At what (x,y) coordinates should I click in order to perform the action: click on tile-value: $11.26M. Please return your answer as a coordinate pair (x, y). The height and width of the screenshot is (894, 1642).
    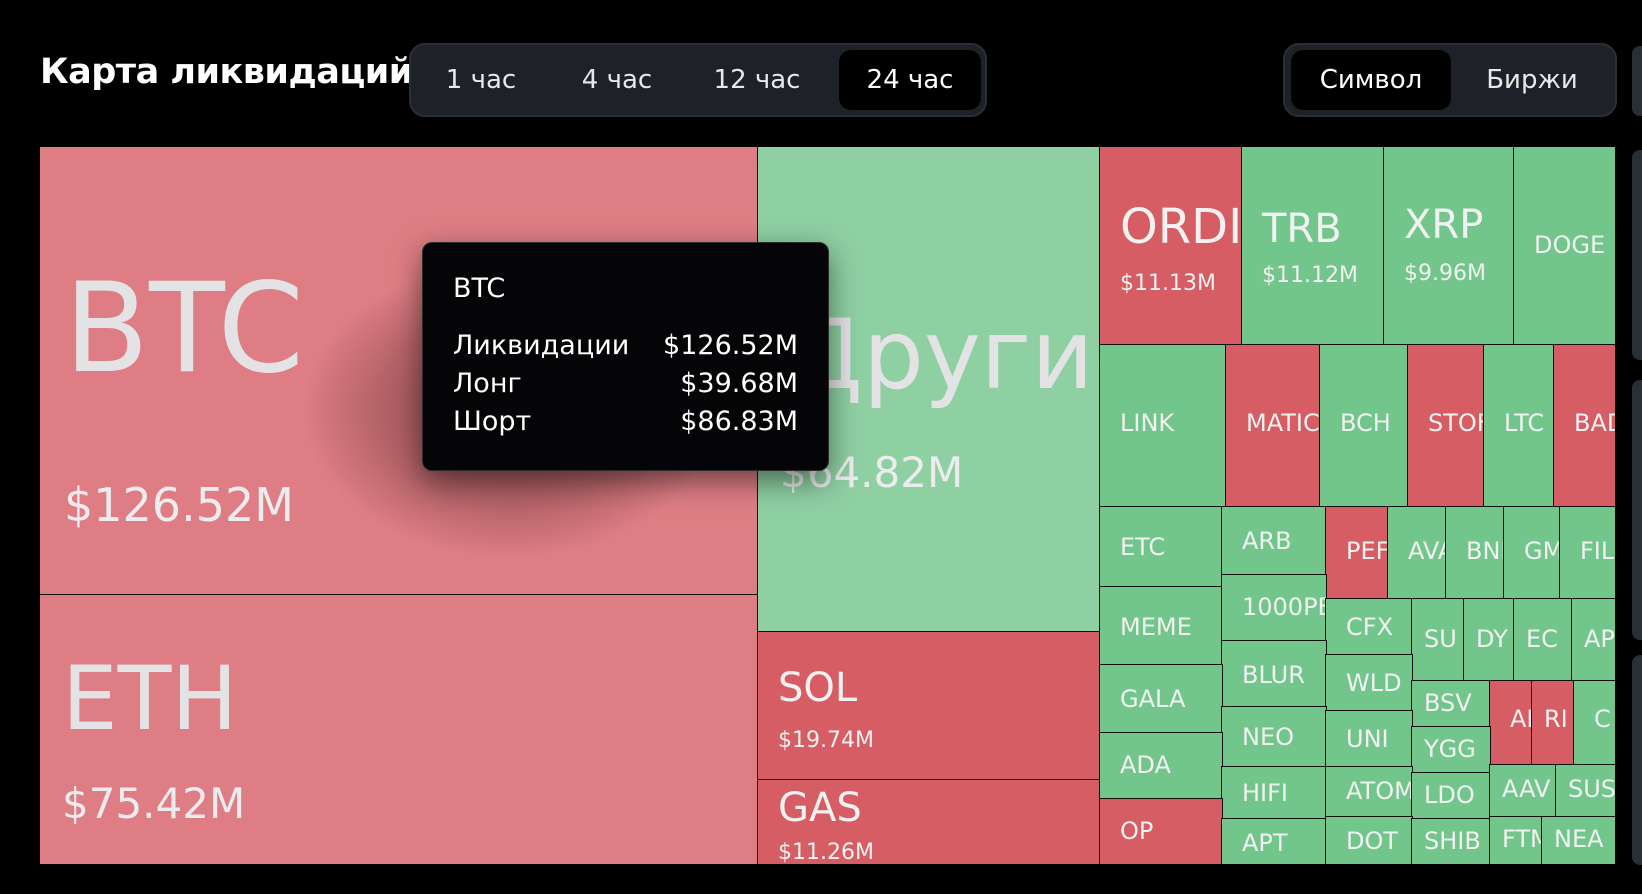
    Looking at the image, I should click on (826, 852).